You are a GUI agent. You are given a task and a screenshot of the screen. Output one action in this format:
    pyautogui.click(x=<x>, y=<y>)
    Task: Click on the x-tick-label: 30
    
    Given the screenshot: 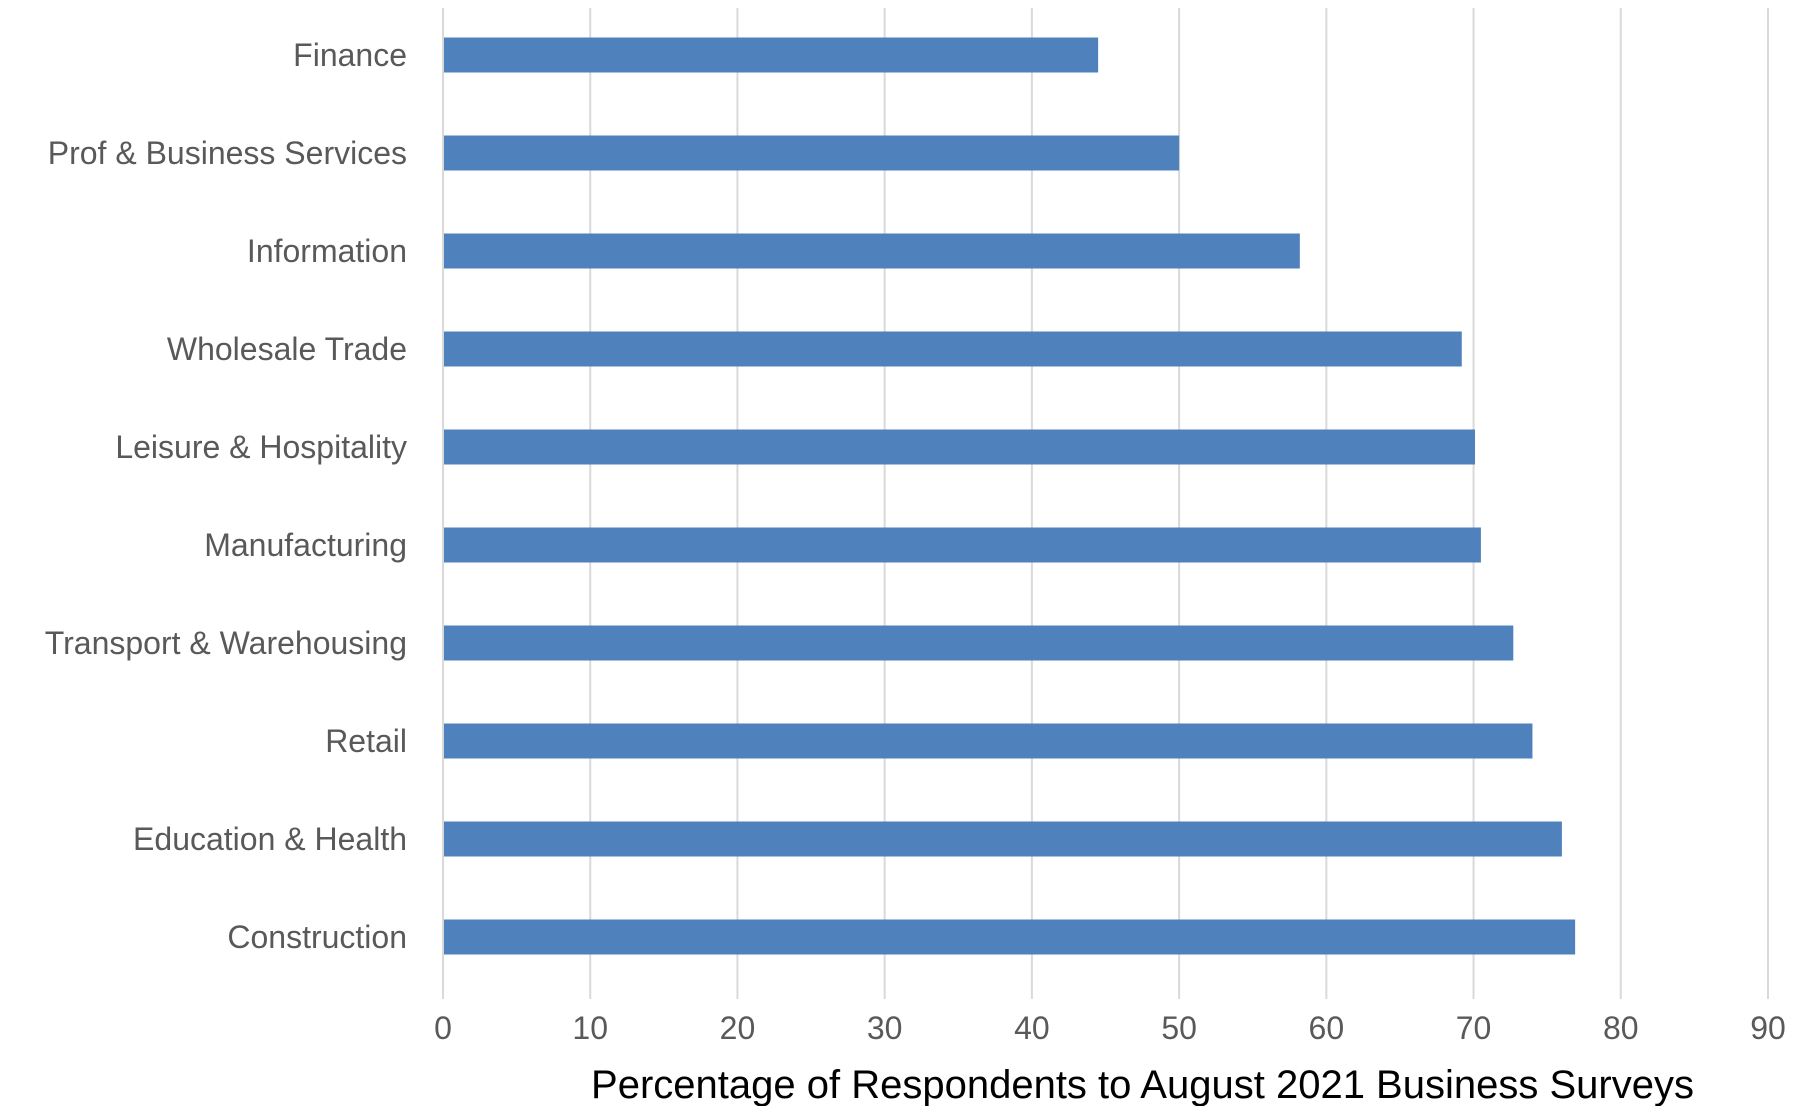 What is the action you would take?
    pyautogui.click(x=885, y=1028)
    